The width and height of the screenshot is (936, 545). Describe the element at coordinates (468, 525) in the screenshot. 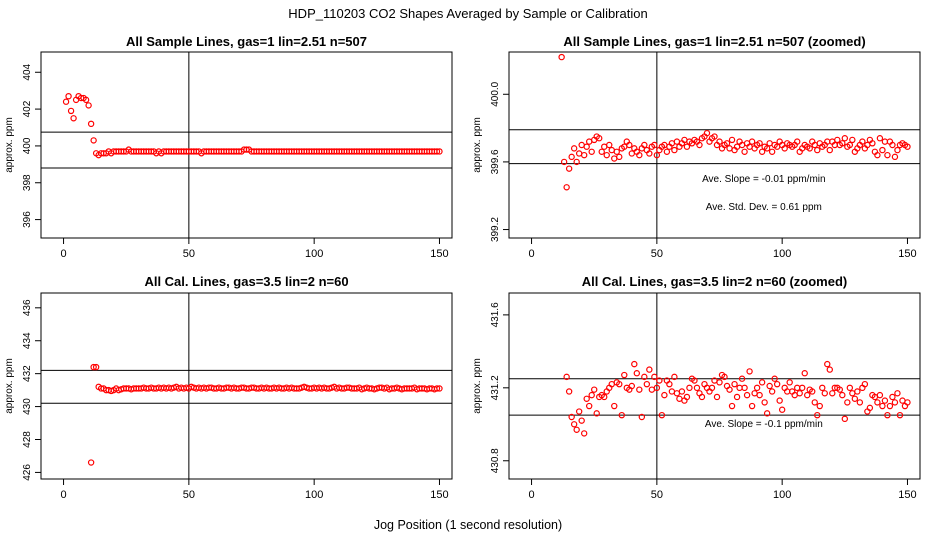

I see `figure-x-axis-label: Jog Position (1 second resolution)` at that location.